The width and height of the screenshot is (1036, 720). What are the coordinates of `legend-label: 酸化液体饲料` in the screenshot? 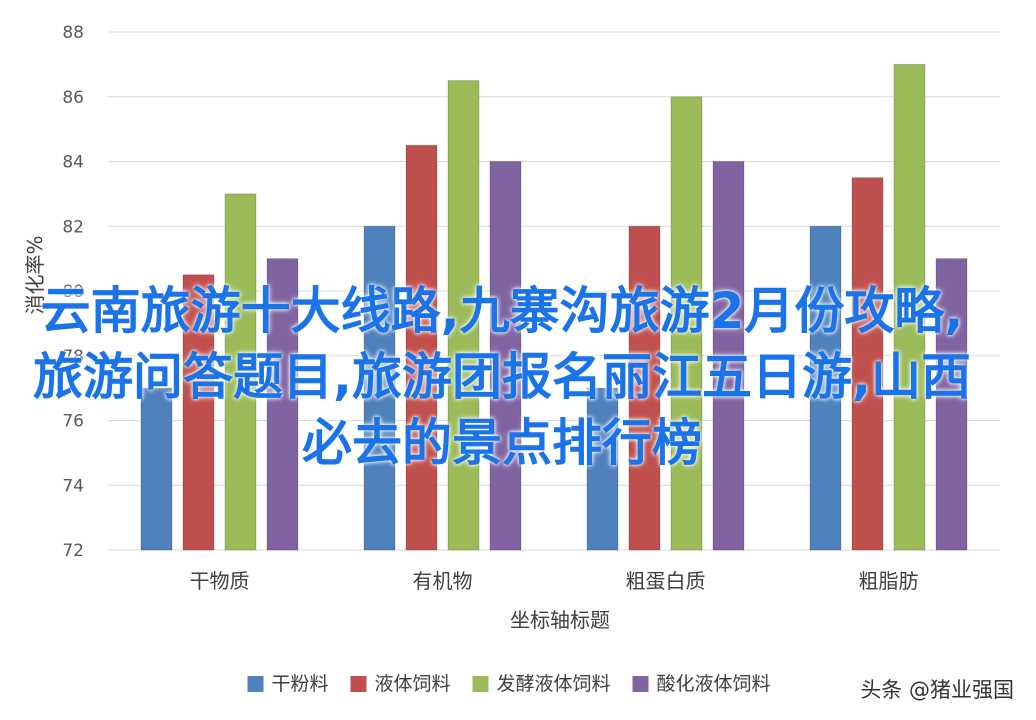 It's located at (714, 684).